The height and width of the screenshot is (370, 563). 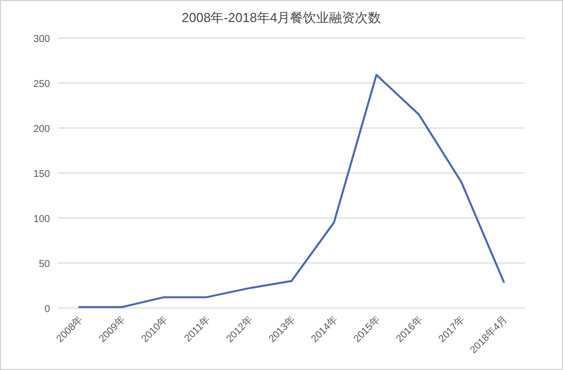 What do you see at coordinates (41, 129) in the screenshot?
I see `y-tick-label: 200` at bounding box center [41, 129].